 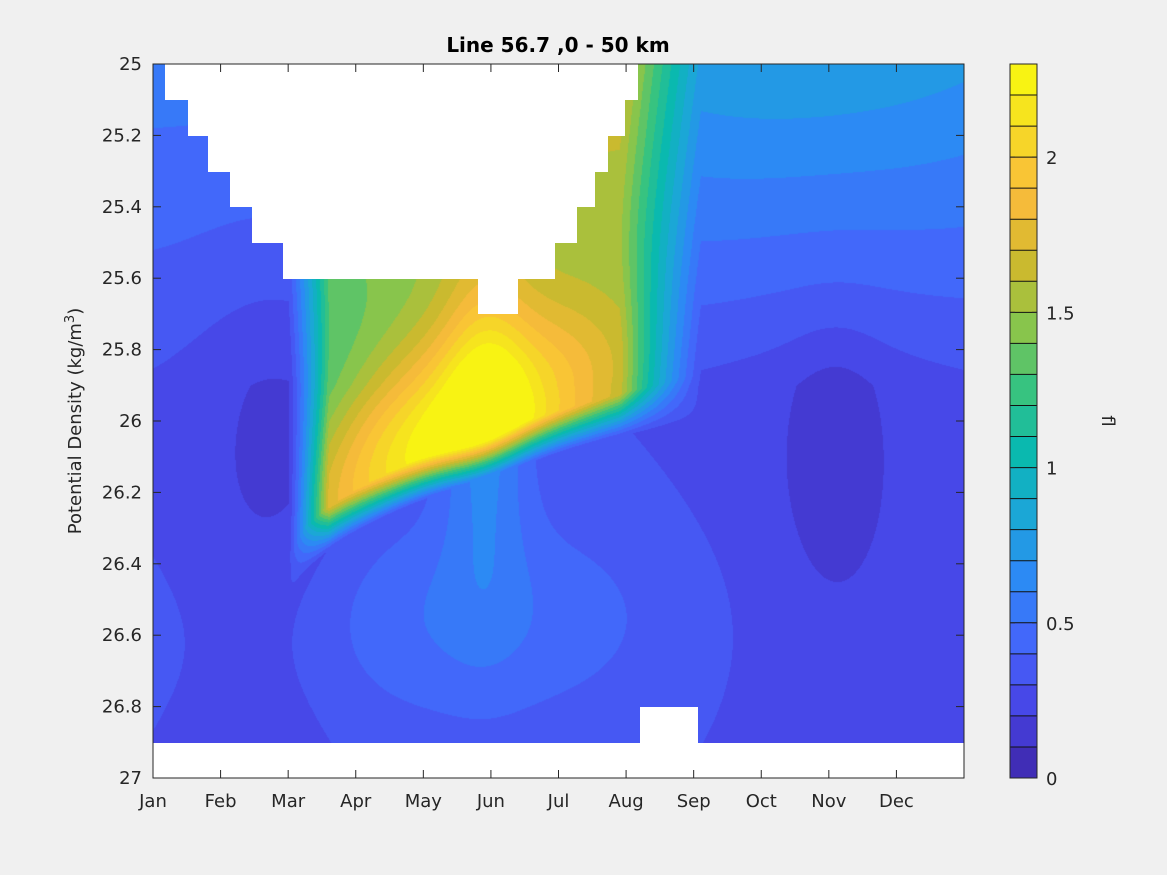 What do you see at coordinates (130, 64) in the screenshot?
I see `y-tick-label: 25` at bounding box center [130, 64].